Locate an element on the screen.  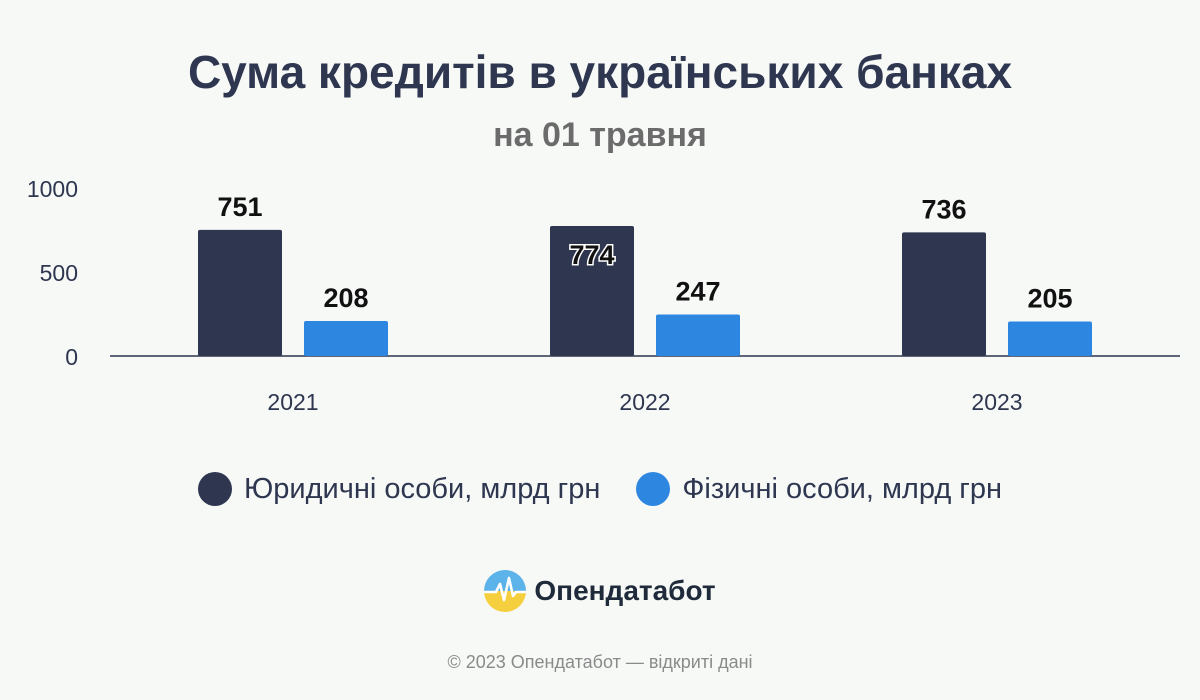
x-tick-label: 2022 is located at coordinates (644, 402).